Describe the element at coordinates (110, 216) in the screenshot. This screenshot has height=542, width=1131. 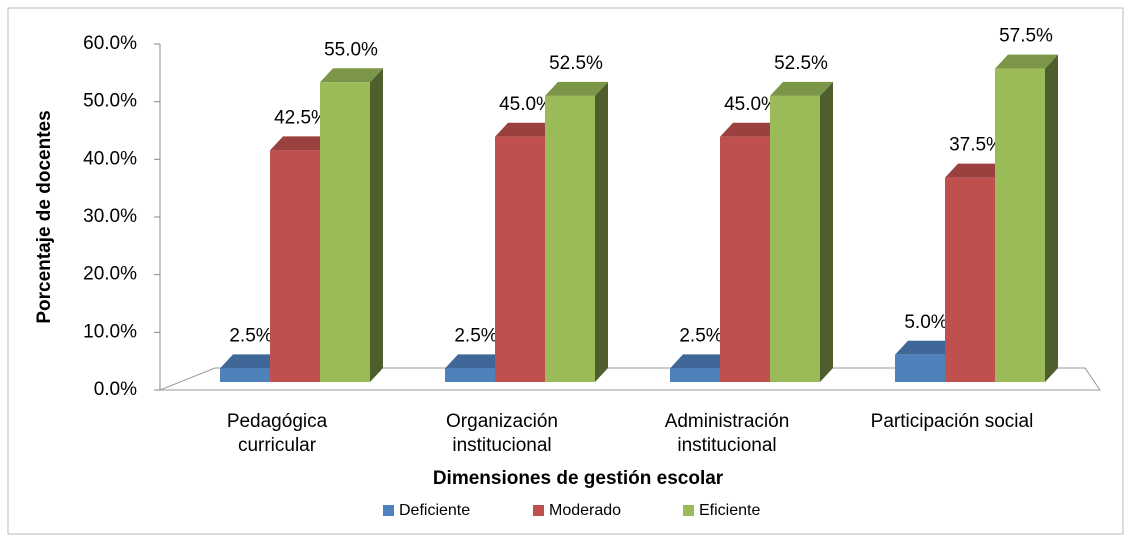
I see `y-tick-label: 30.0%` at that location.